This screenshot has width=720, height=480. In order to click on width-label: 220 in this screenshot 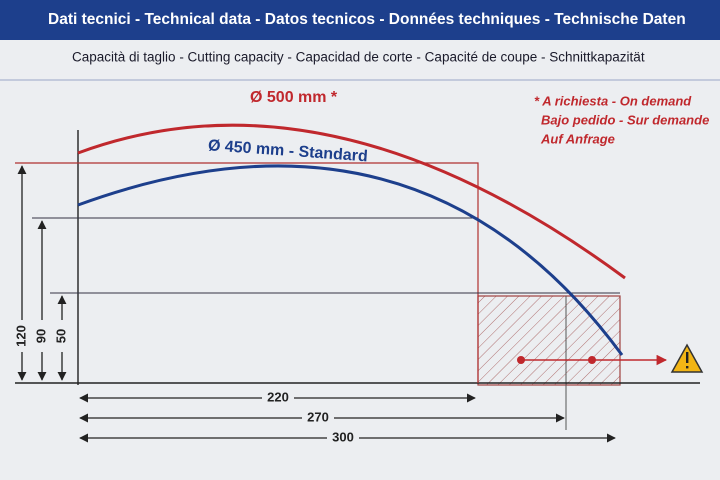, I will do `click(278, 396)`.